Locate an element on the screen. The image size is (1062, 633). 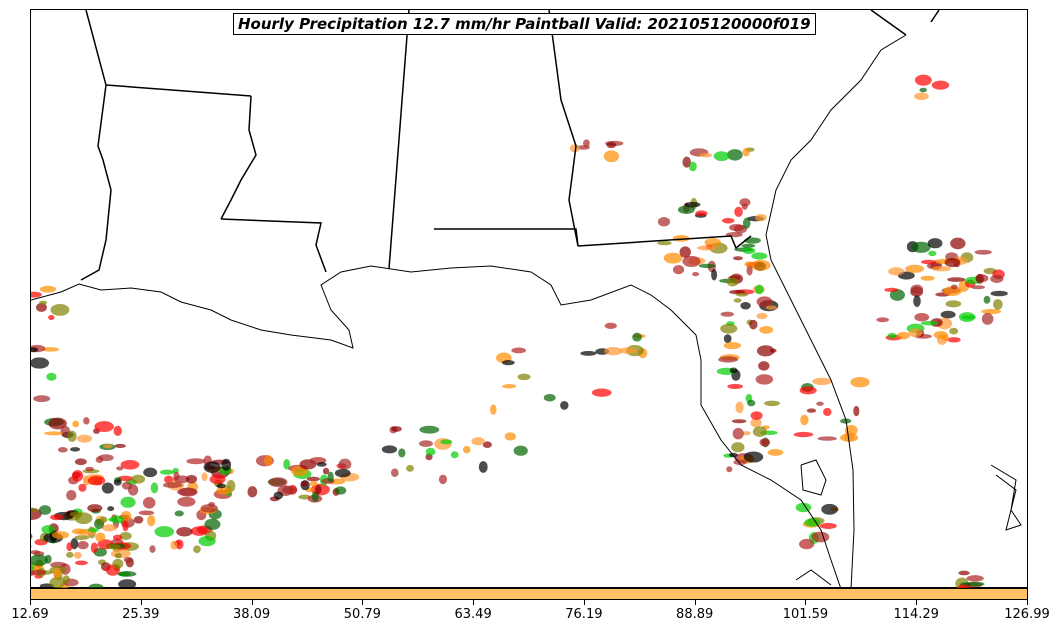
border-tx-la is located at coordinates (96, 145).